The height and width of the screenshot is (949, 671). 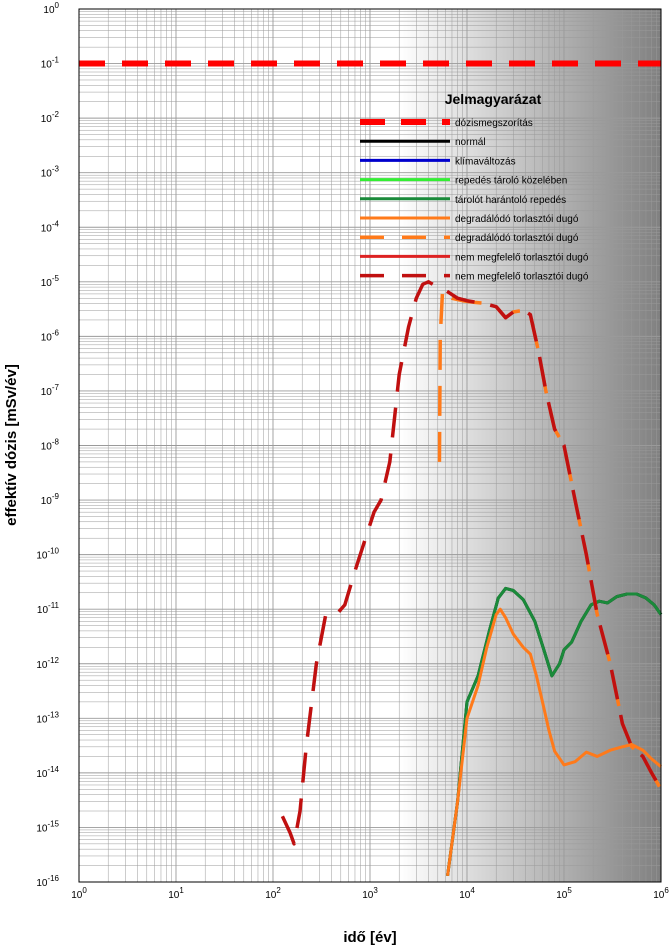 I want to click on y-tick-label: 10⁻¹⁶, so click(x=47, y=881).